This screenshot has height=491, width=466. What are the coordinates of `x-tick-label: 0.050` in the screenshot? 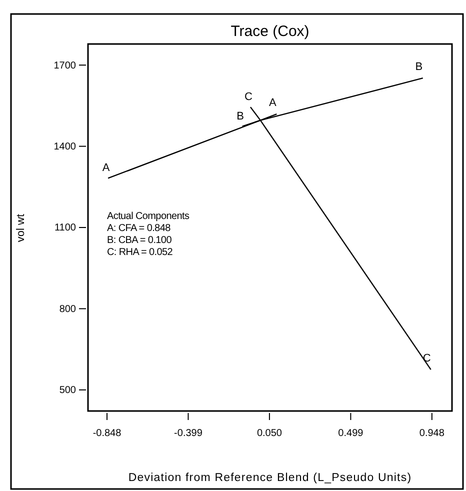 It's located at (269, 433).